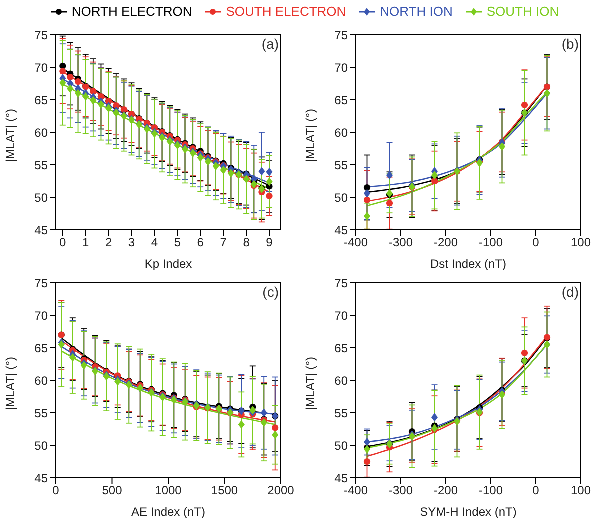 This screenshot has height=521, width=609. I want to click on x-tick-label: 4, so click(154, 243).